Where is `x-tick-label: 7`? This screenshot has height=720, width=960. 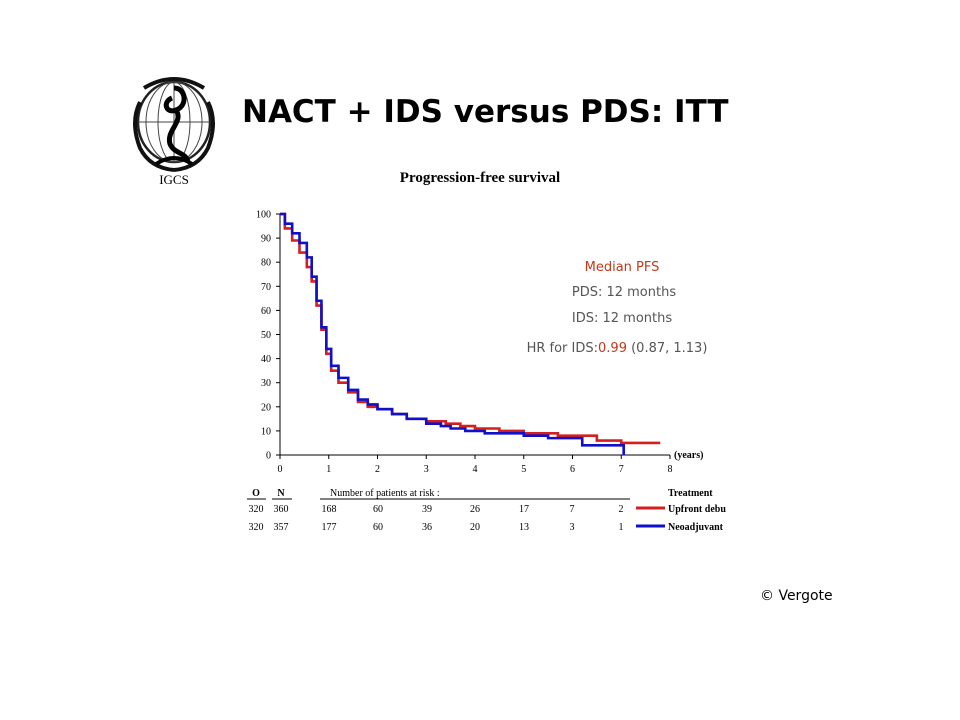 x-tick-label: 7 is located at coordinates (621, 469).